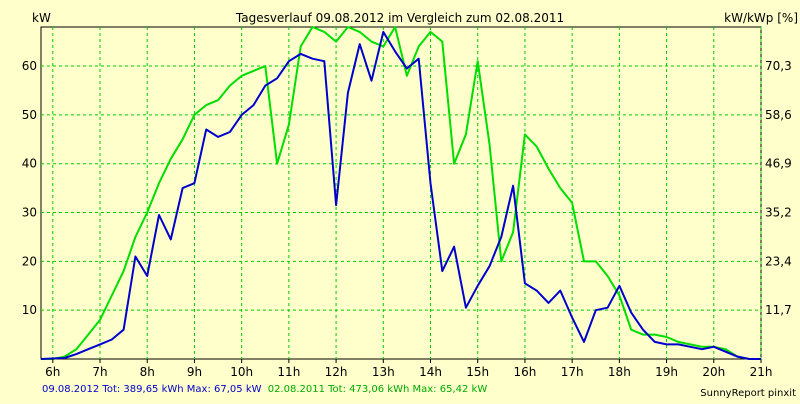 This screenshot has width=800, height=404. Describe the element at coordinates (524, 372) in the screenshot. I see `x-tick-label: 16h` at that location.